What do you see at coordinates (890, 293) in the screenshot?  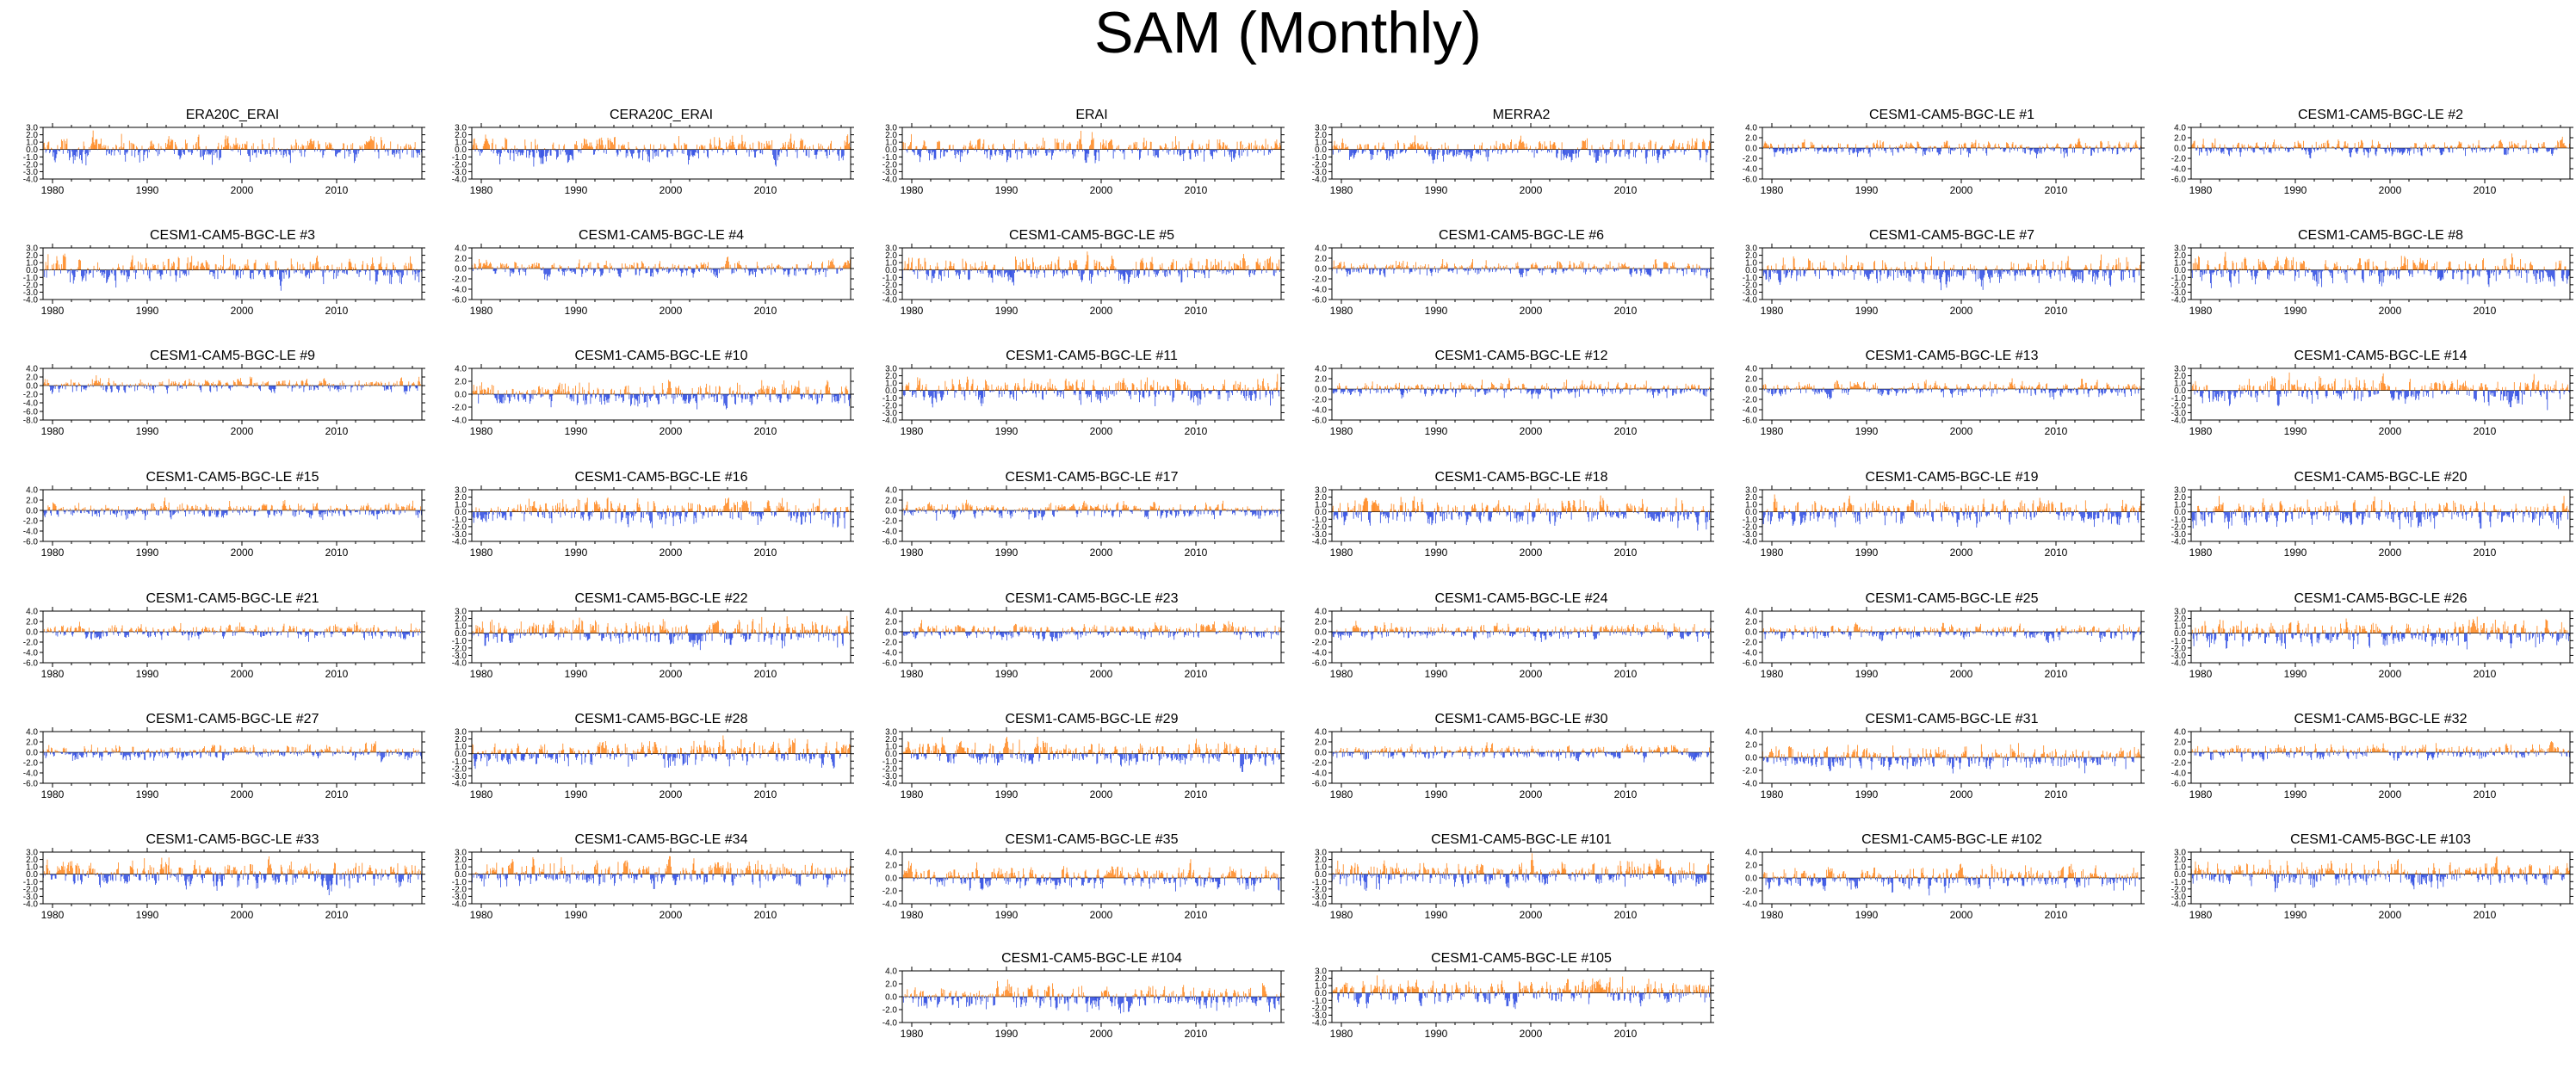 I see `y-tick-label: -3.0` at bounding box center [890, 293].